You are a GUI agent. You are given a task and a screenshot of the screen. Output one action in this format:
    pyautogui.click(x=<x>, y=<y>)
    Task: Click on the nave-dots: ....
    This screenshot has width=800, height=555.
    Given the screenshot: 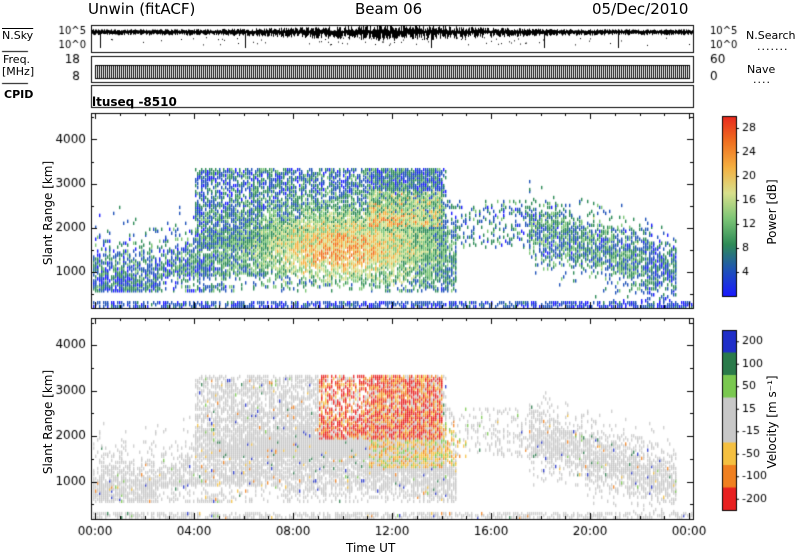 What is the action you would take?
    pyautogui.click(x=762, y=79)
    